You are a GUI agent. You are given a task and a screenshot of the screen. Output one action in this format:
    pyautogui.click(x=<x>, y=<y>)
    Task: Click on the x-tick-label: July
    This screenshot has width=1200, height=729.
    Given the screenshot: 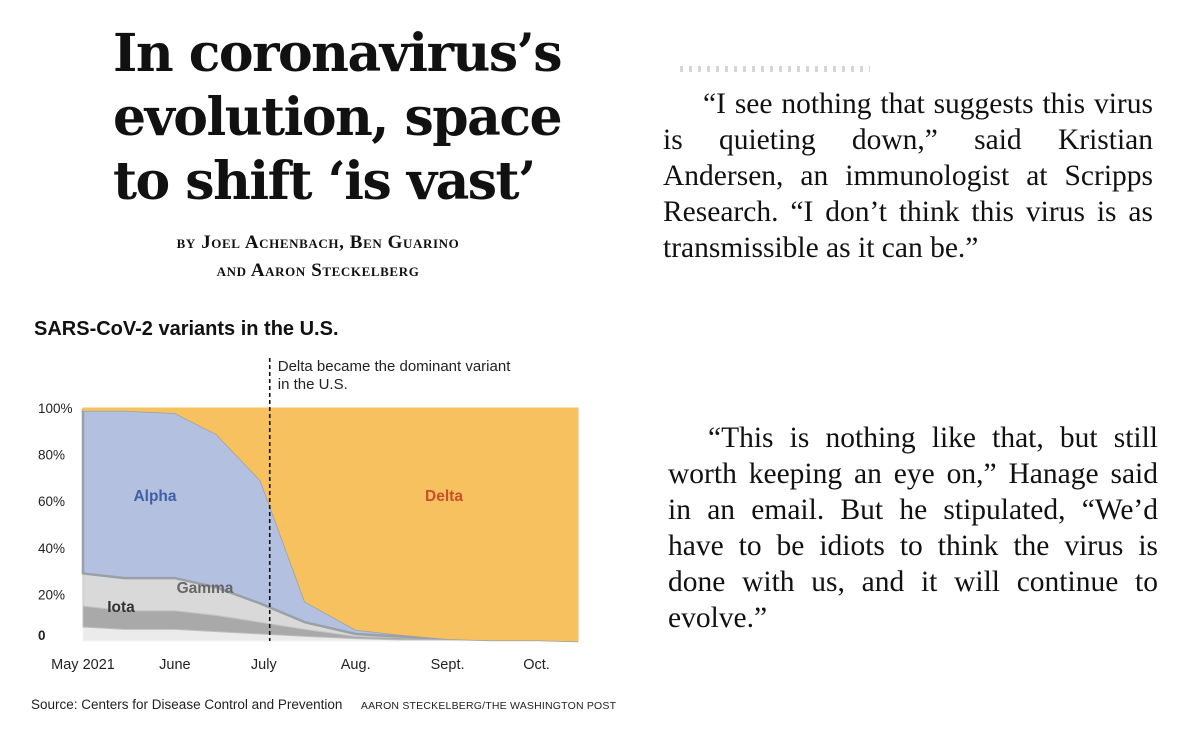 What is the action you would take?
    pyautogui.click(x=264, y=665)
    